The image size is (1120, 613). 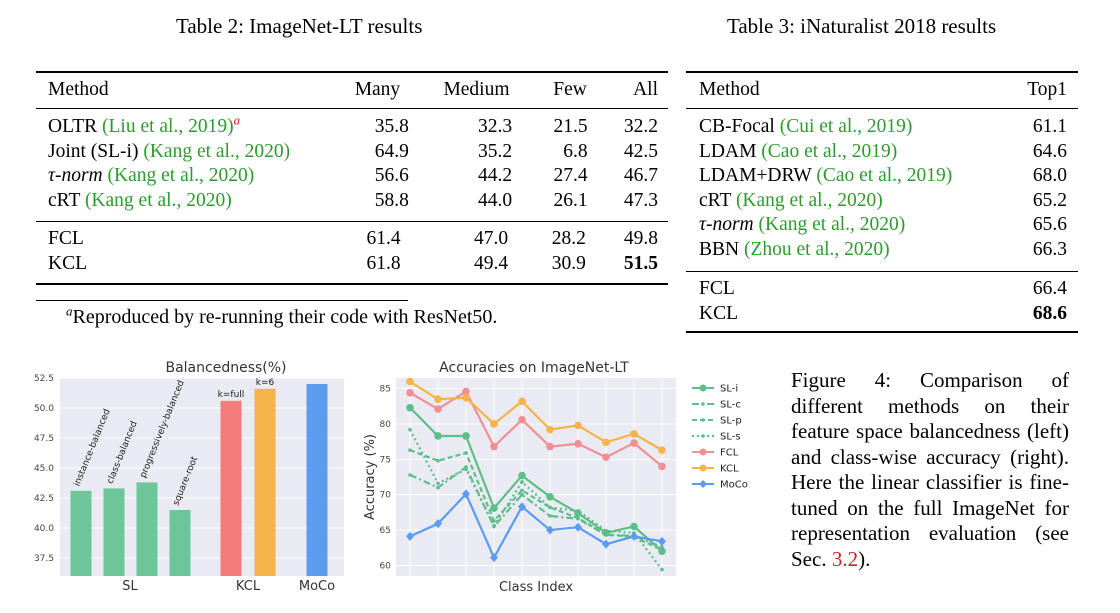 What do you see at coordinates (570, 175) in the screenshot?
I see `cell-few: 27.4` at bounding box center [570, 175].